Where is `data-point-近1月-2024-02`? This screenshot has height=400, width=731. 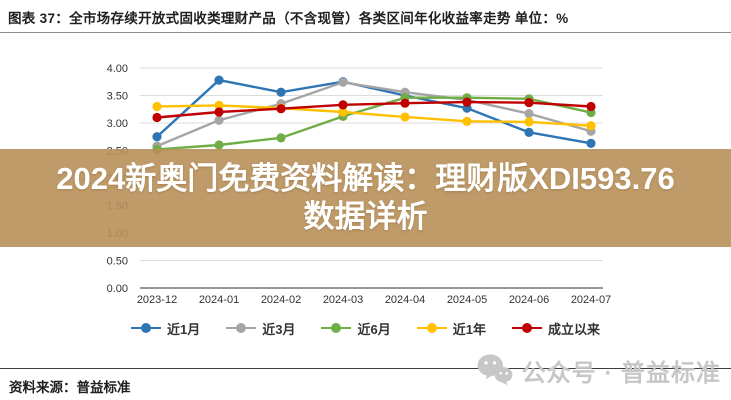
data-point-近1月-2024-02 is located at coordinates (281, 92).